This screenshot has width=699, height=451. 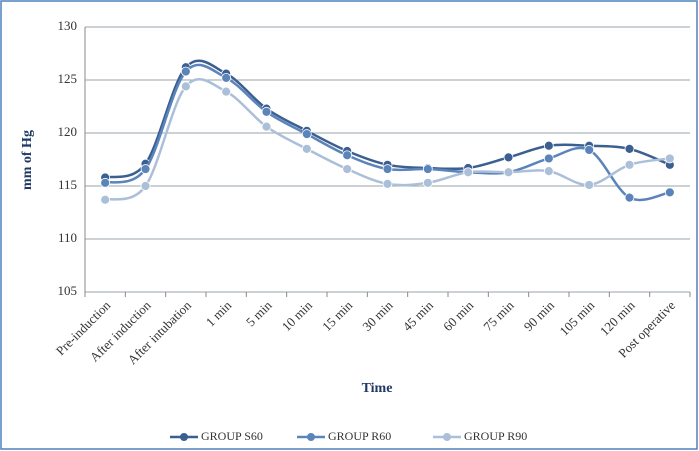 What do you see at coordinates (67, 237) in the screenshot?
I see `y-tick-label: 110` at bounding box center [67, 237].